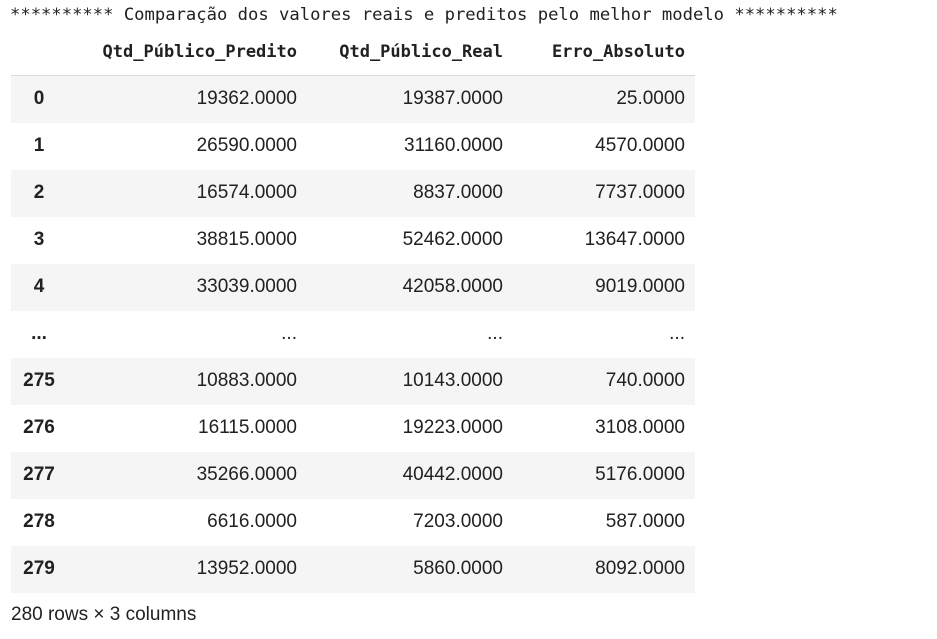  What do you see at coordinates (246, 380) in the screenshot?
I see `cell-predito: 10883.0000` at bounding box center [246, 380].